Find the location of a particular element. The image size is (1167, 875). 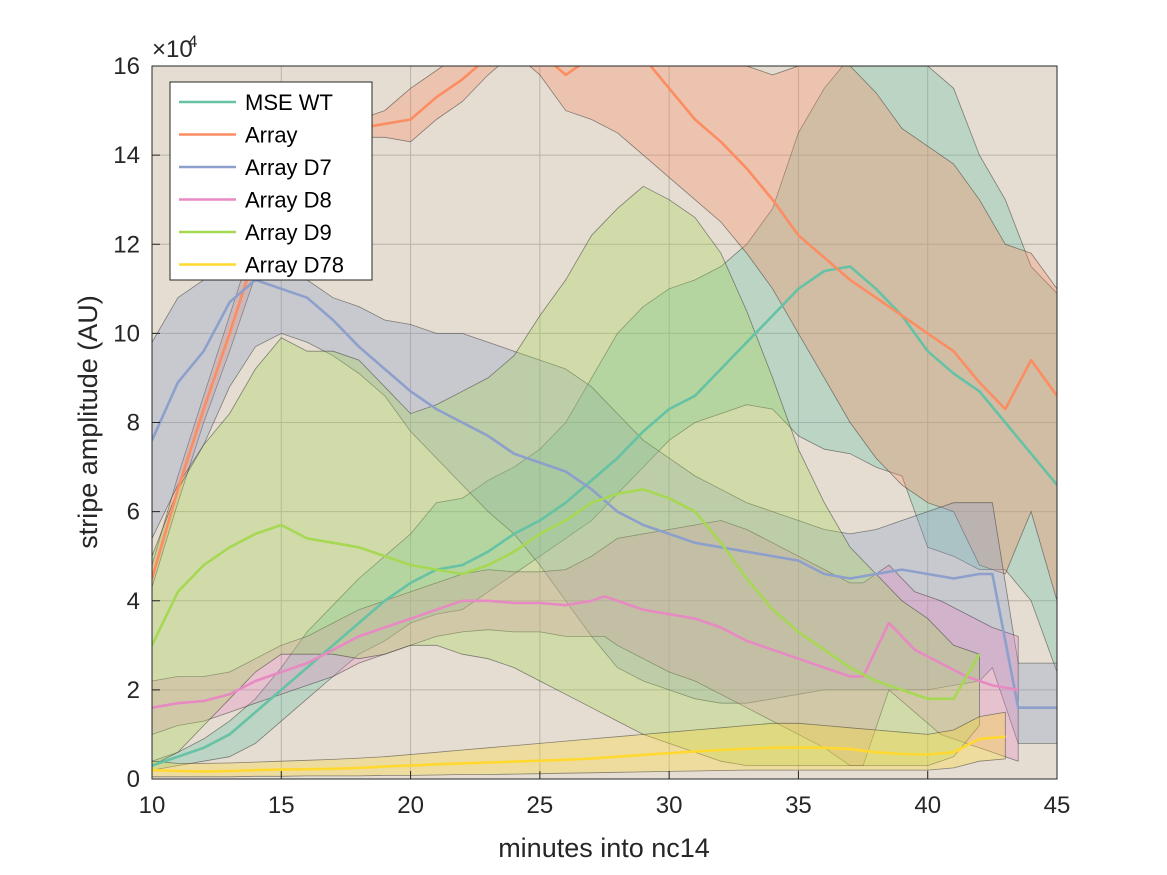

legend-label-array-d8: Array D8 is located at coordinates (288, 200).